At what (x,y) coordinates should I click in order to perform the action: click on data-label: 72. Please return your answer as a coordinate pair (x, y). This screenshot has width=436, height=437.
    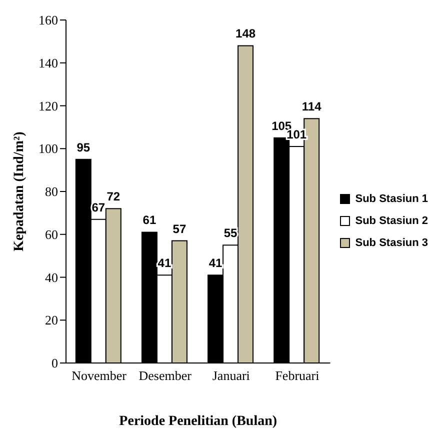
    Looking at the image, I should click on (113, 197).